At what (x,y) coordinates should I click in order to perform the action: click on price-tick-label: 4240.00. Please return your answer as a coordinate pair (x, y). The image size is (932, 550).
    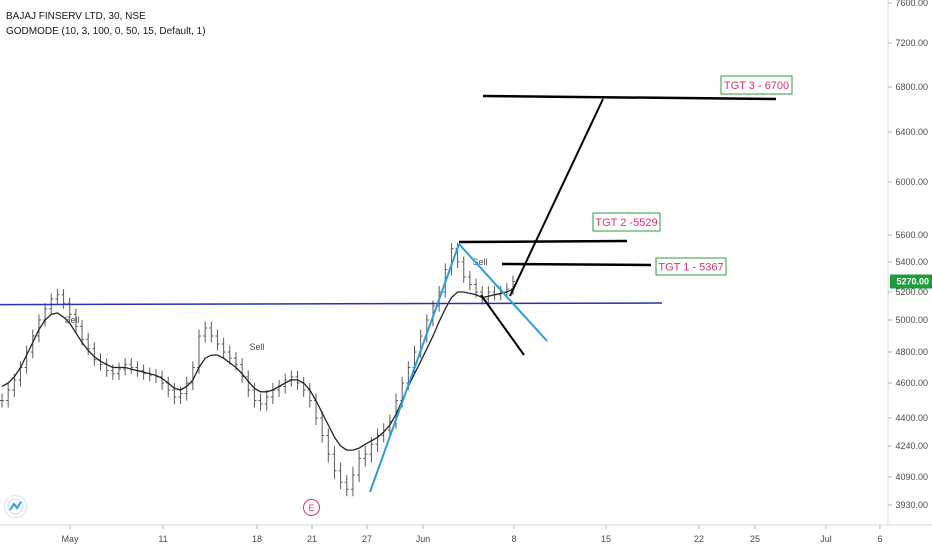
    Looking at the image, I should click on (911, 446).